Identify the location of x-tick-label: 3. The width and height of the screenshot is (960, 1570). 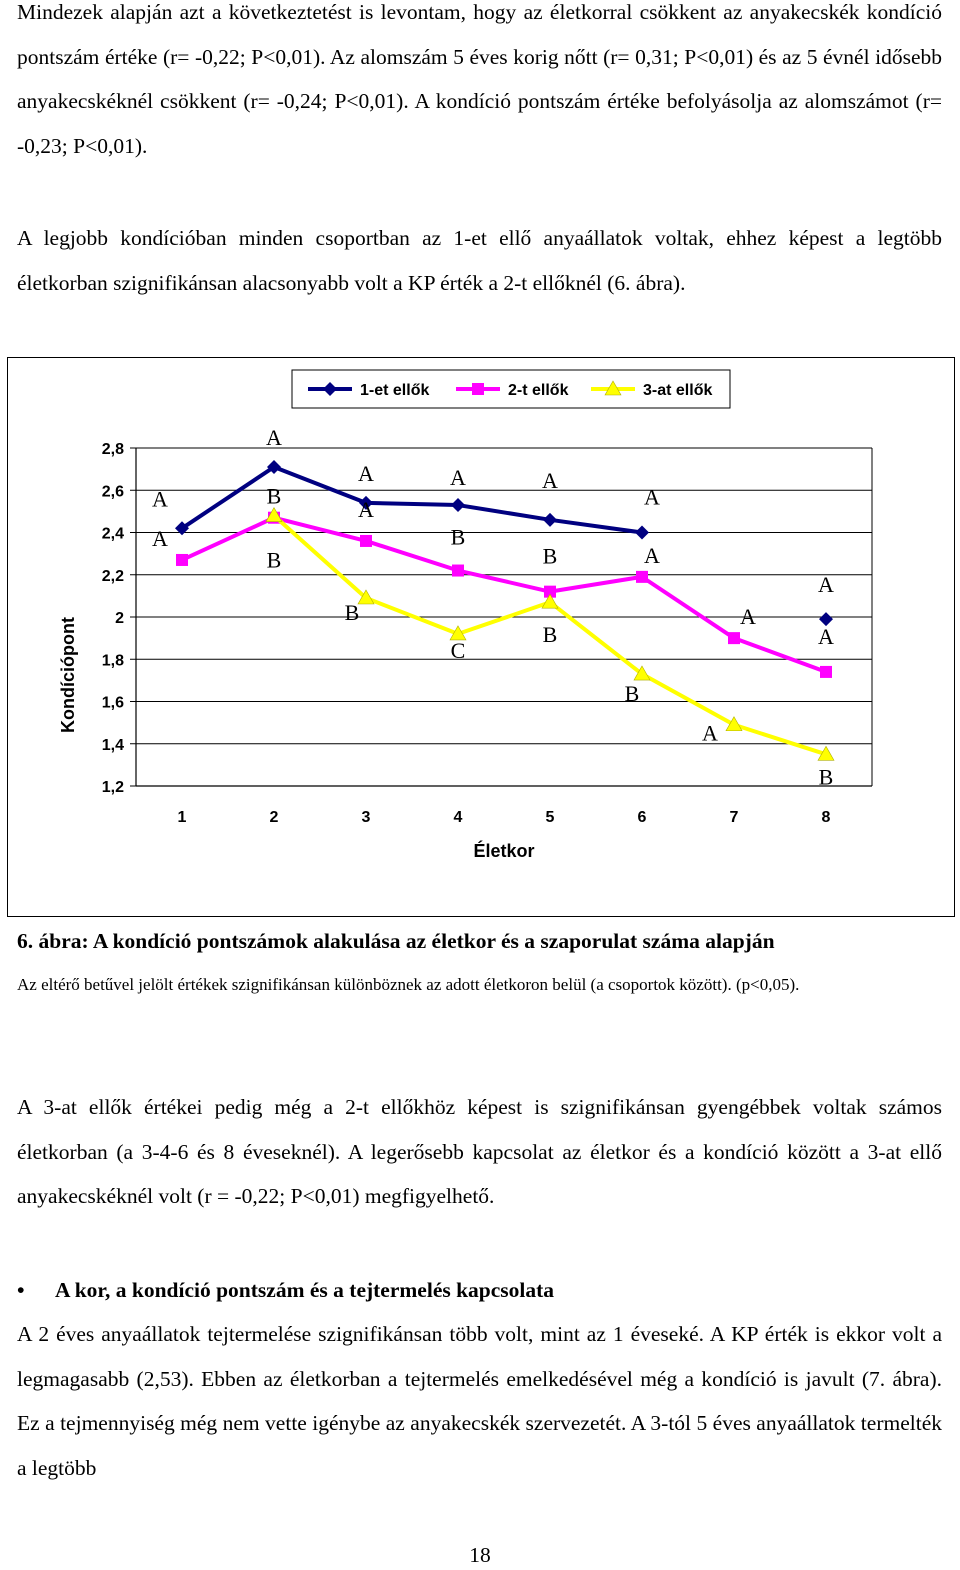
(366, 817).